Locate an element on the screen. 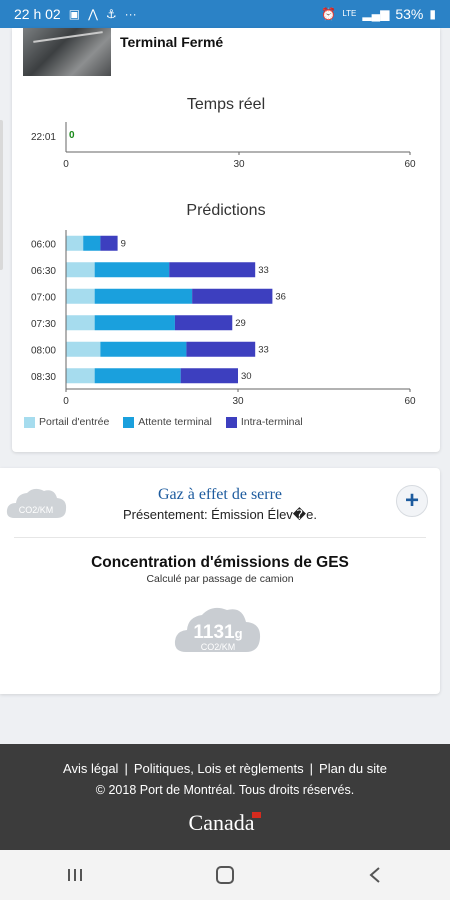  realtime-x-tick-label: 60 is located at coordinates (410, 164).